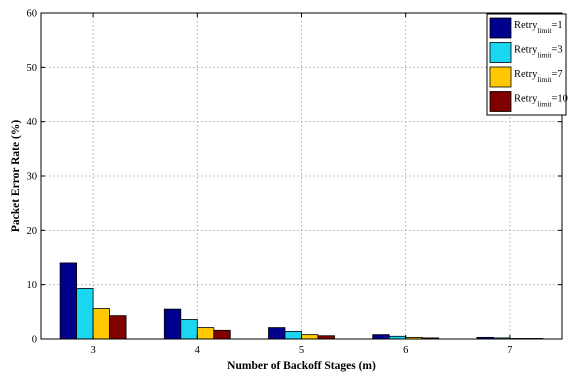 Image resolution: width=568 pixels, height=378 pixels. I want to click on y-tick-label: 10, so click(32, 285).